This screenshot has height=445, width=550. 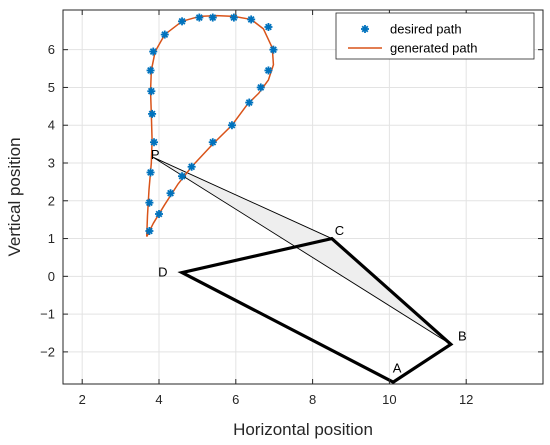 What do you see at coordinates (51, 125) in the screenshot?
I see `y-tick-label: 4` at bounding box center [51, 125].